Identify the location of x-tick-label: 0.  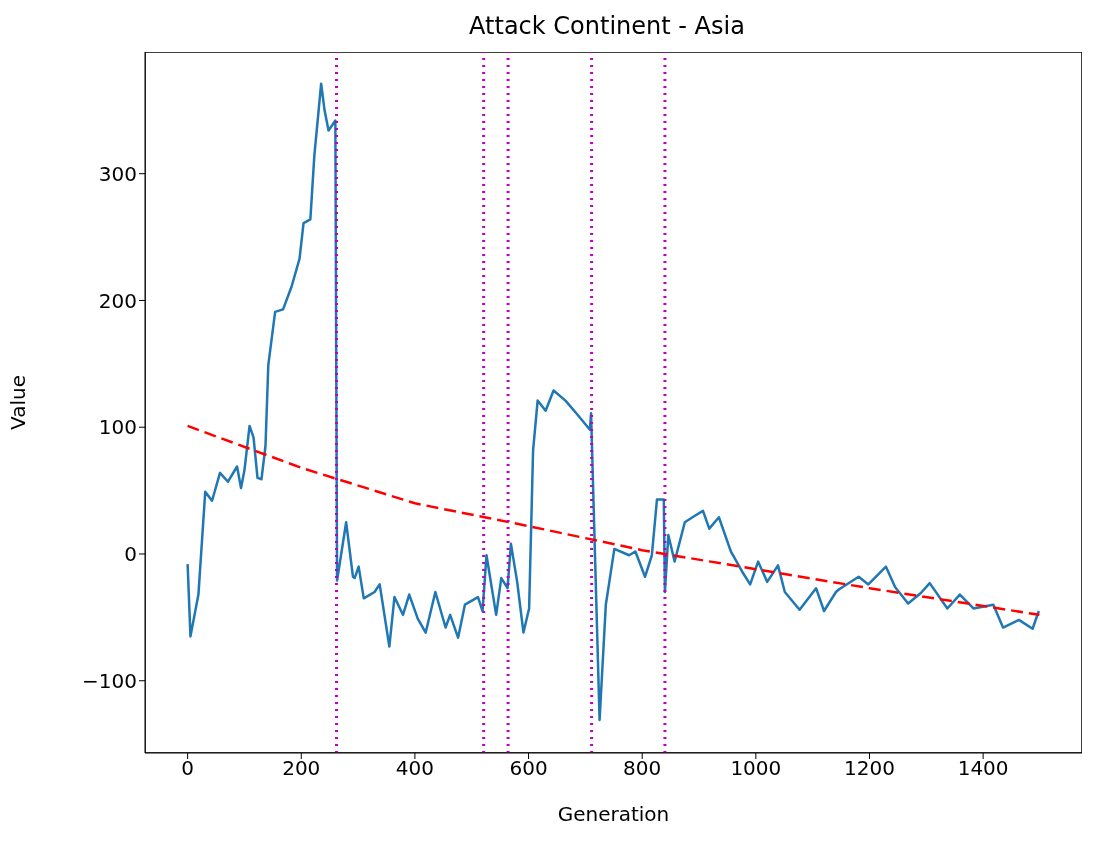
(187, 768).